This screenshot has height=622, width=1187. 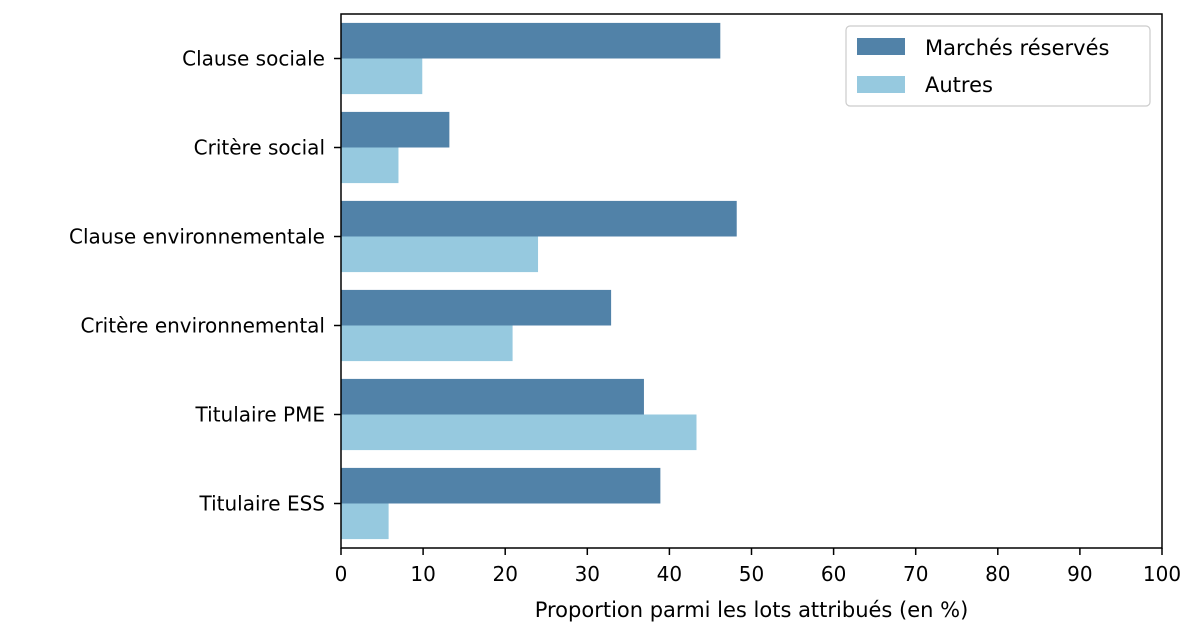 I want to click on bar-autres-clause-sociale, so click(x=382, y=76).